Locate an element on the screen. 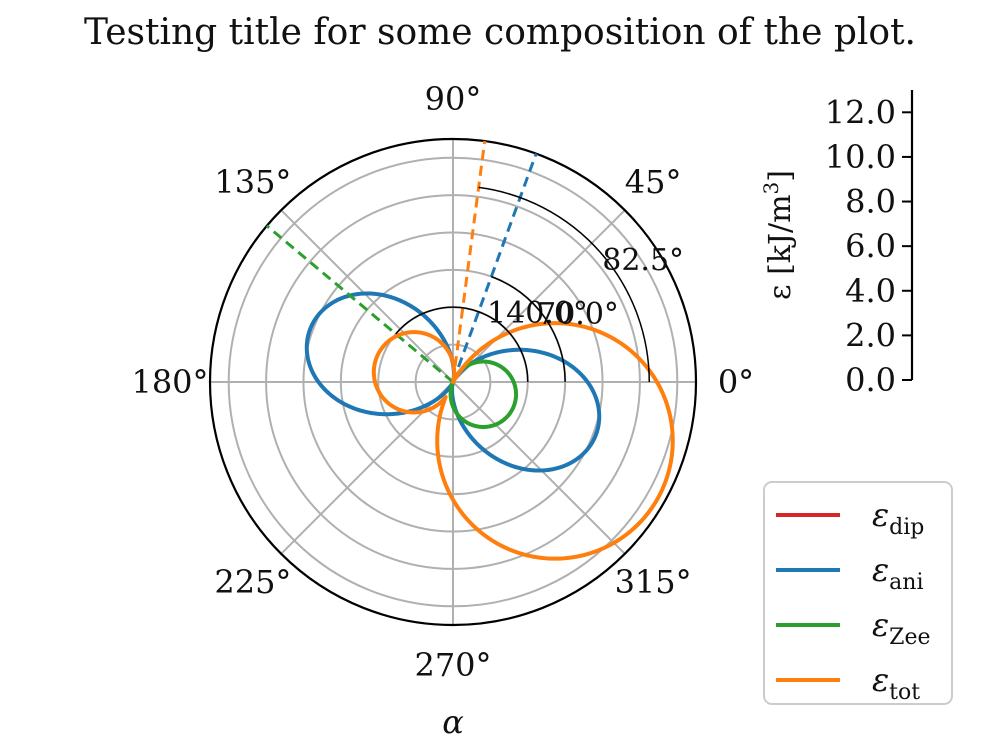 The height and width of the screenshot is (750, 1000). angle-markers: 140.0°70.0° 82.5° is located at coordinates (539, 284).